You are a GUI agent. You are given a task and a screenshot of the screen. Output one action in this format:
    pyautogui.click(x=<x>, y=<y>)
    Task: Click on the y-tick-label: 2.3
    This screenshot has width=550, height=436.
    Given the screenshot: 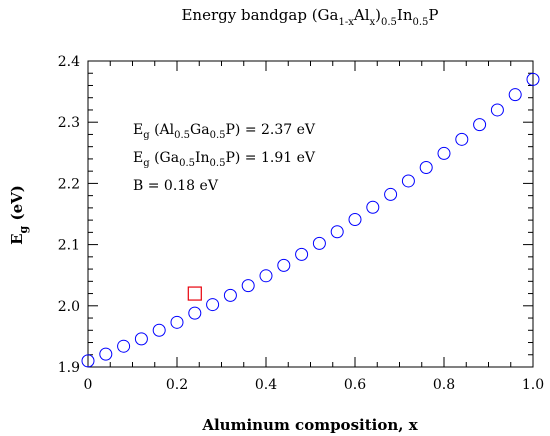 What is the action you would take?
    pyautogui.click(x=69, y=123)
    